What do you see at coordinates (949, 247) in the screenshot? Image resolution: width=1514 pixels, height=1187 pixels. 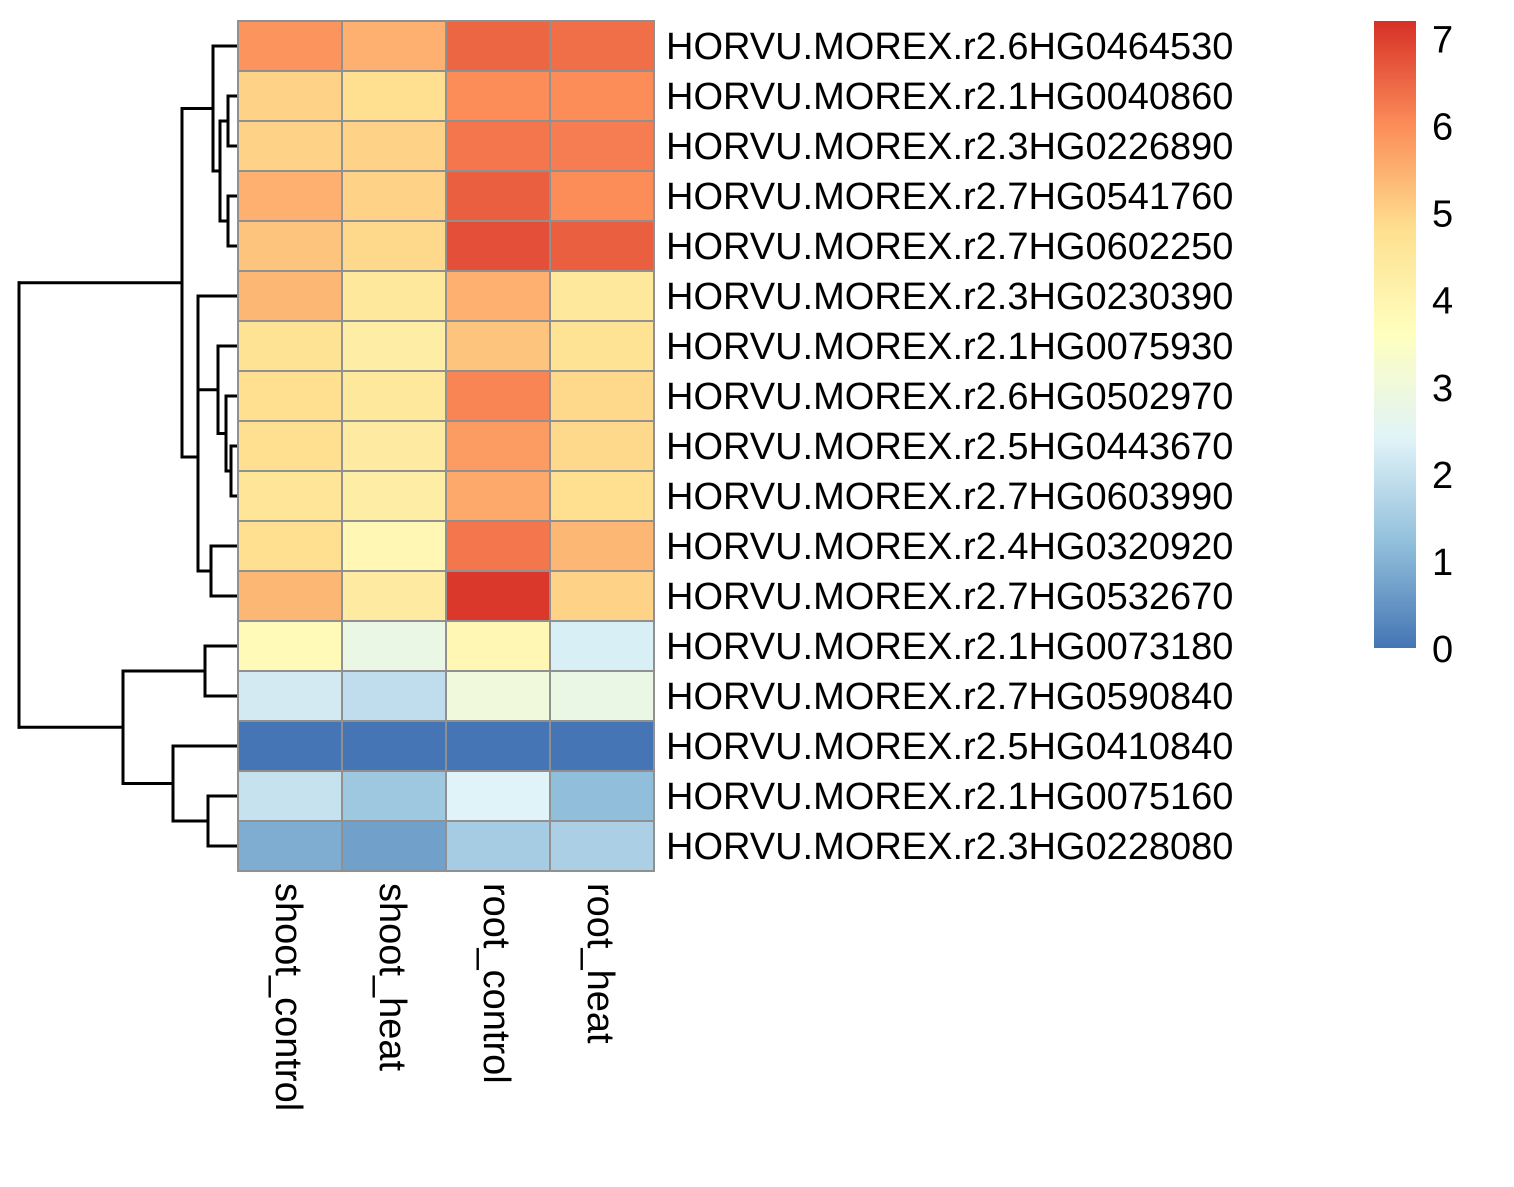 I see `row-label: HORVU.MOREX.r2.7HG0602250` at bounding box center [949, 247].